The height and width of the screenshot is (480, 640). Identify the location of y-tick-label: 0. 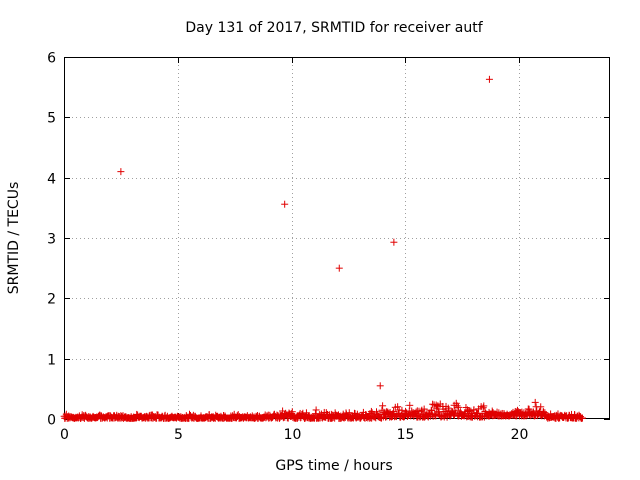
(51, 421).